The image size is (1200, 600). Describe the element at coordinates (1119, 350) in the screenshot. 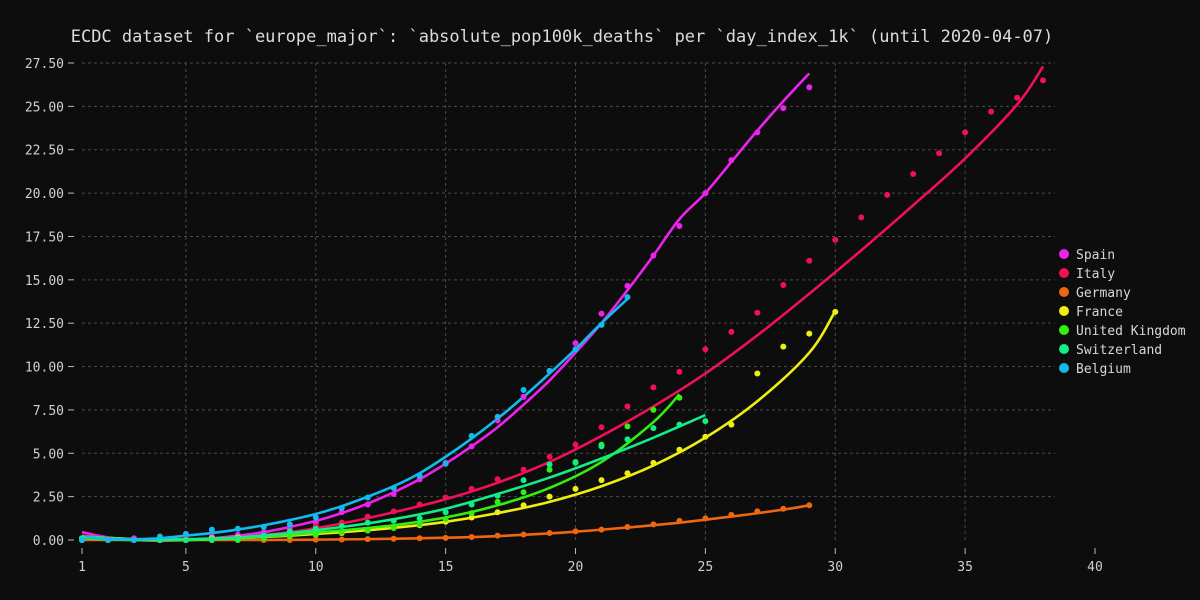

I see `legend-entry: Switzerland` at that location.